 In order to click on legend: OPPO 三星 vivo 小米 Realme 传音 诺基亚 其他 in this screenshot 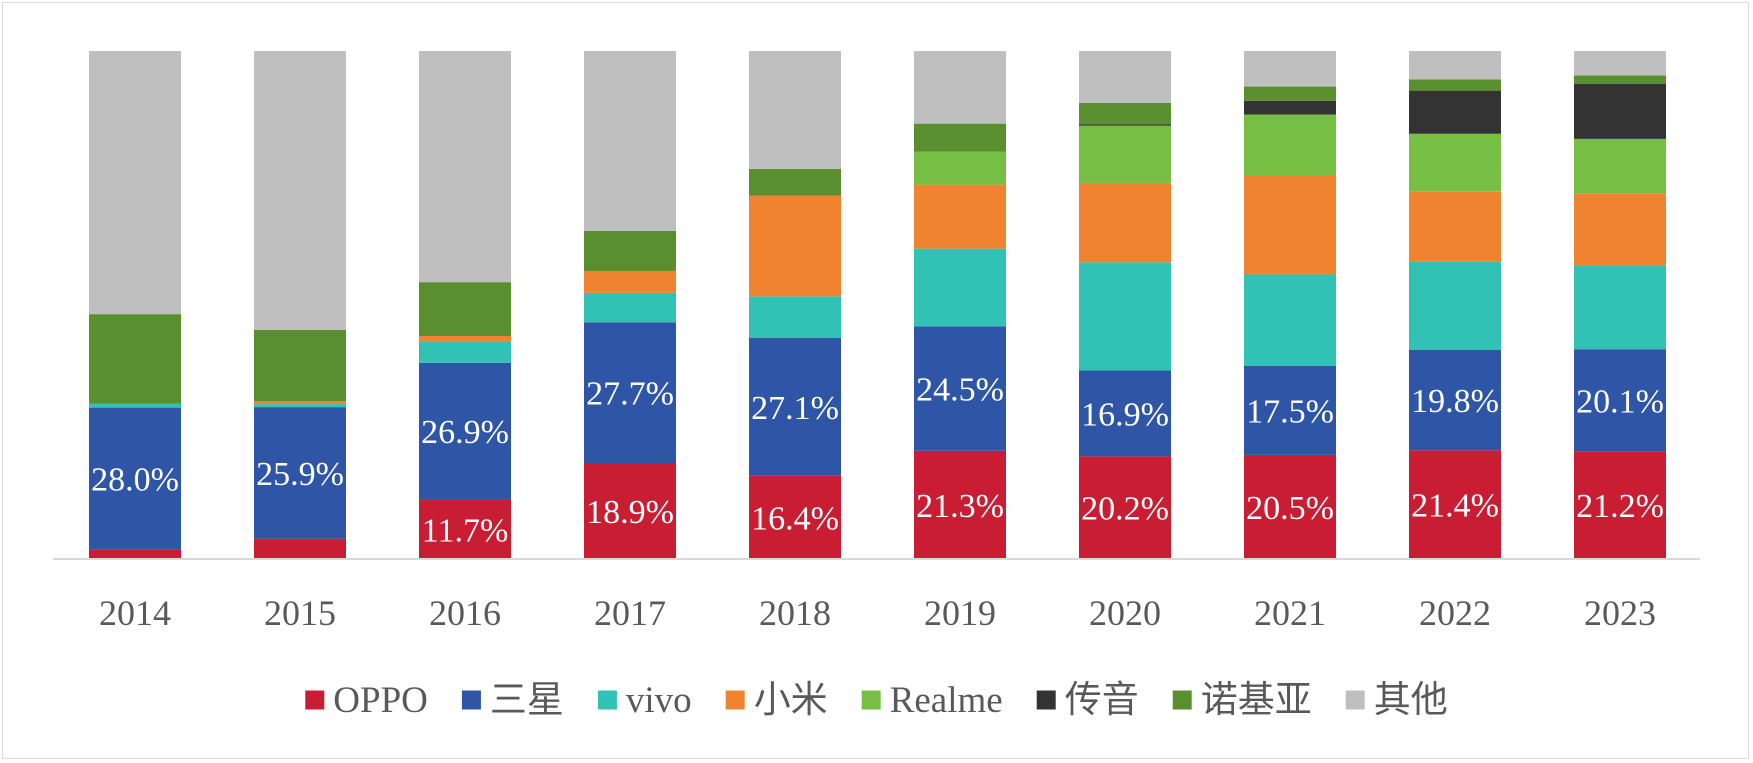, I will do `click(876, 700)`.